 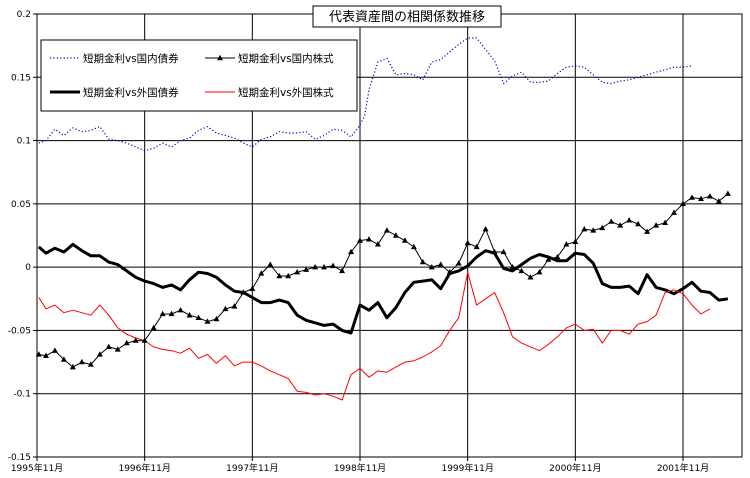 What do you see at coordinates (407, 16) in the screenshot?
I see `chart-title-box: 代表資産間の相関係数推移` at bounding box center [407, 16].